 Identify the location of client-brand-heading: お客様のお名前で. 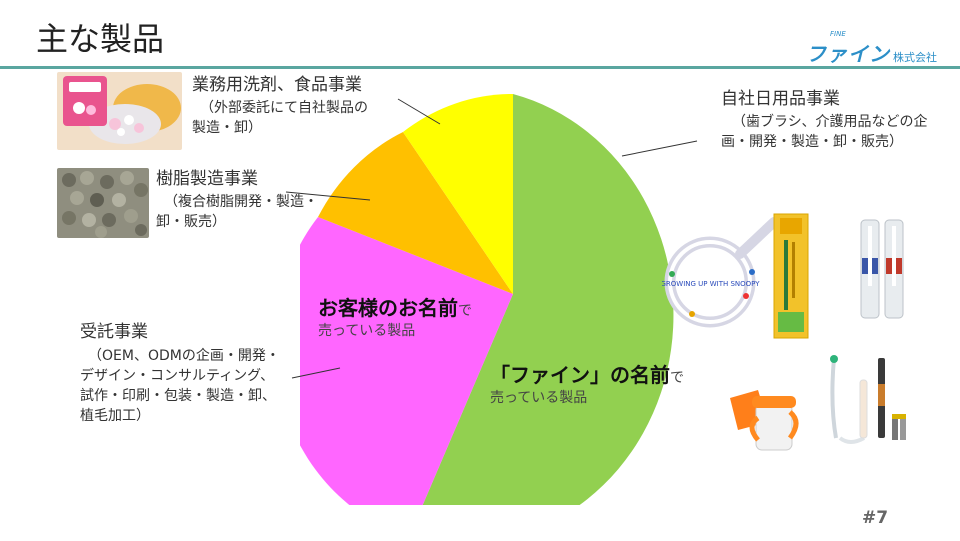
(395, 306).